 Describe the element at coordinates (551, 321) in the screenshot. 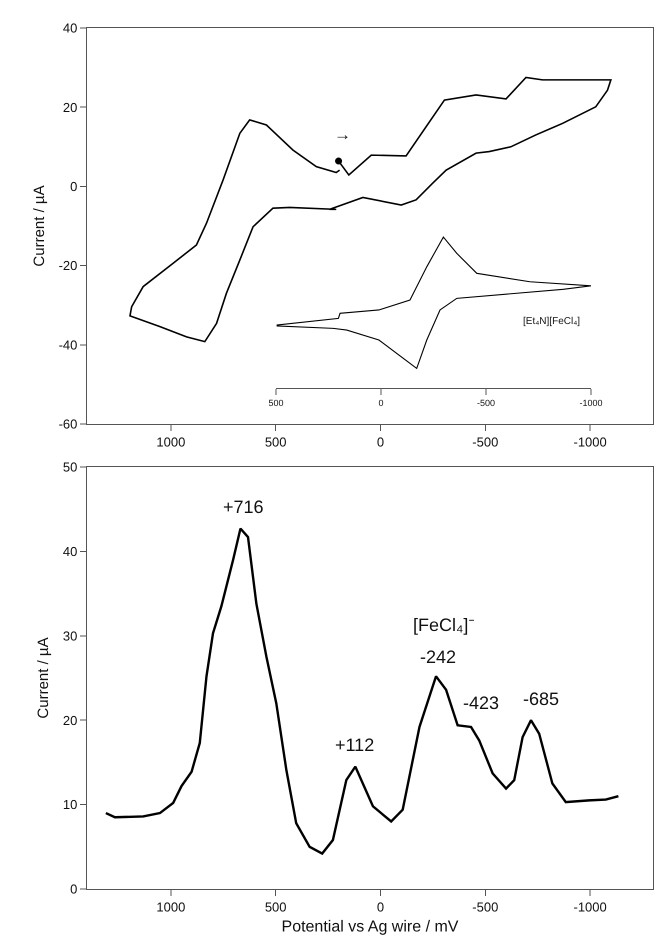

I see `annotation: [Et₄N][FeCl₄]` at that location.